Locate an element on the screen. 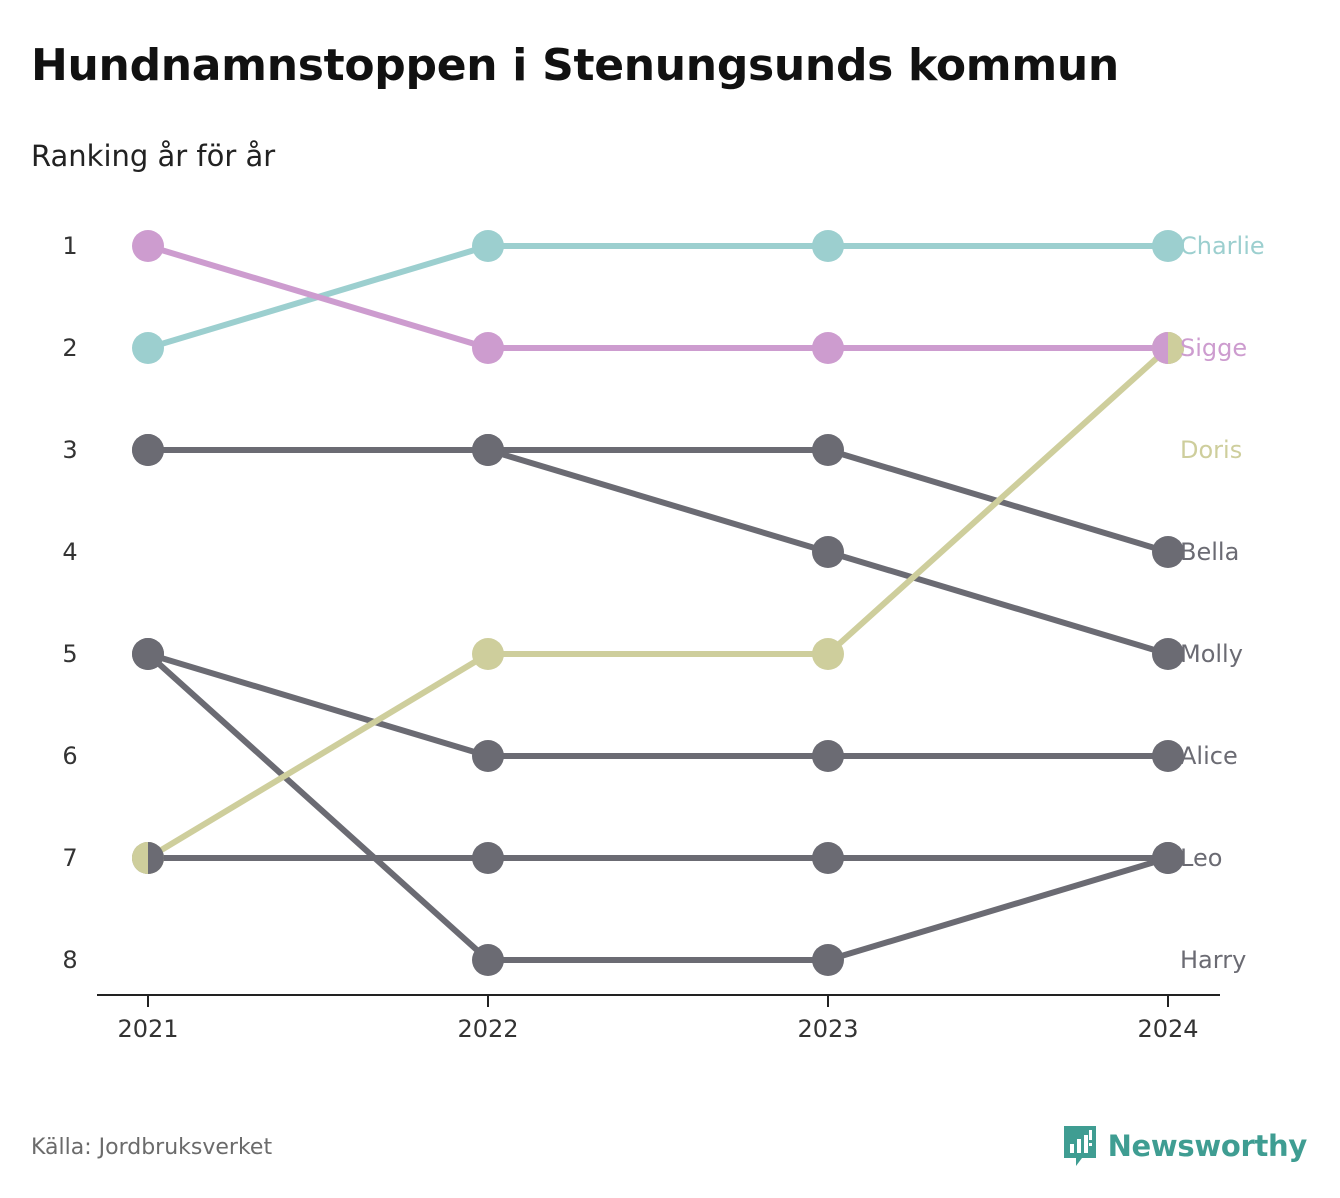 The image size is (1340, 1198). y-axis: 1 2 3 4 5 6 7 8 is located at coordinates (69, 603).